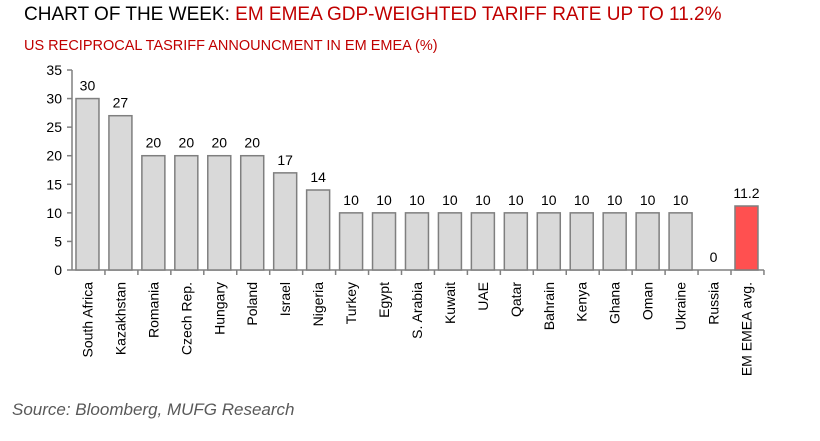  What do you see at coordinates (450, 303) in the screenshot?
I see `x-tick-label: Kuwait` at bounding box center [450, 303].